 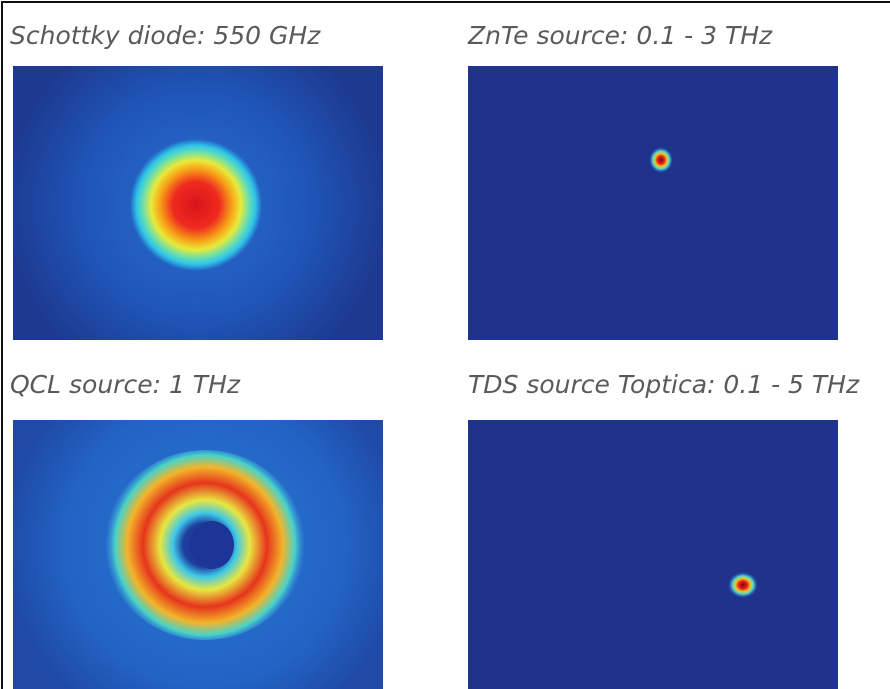 I want to click on caption: TDS source Toptica: 0.1 - 5 THz, so click(x=664, y=384).